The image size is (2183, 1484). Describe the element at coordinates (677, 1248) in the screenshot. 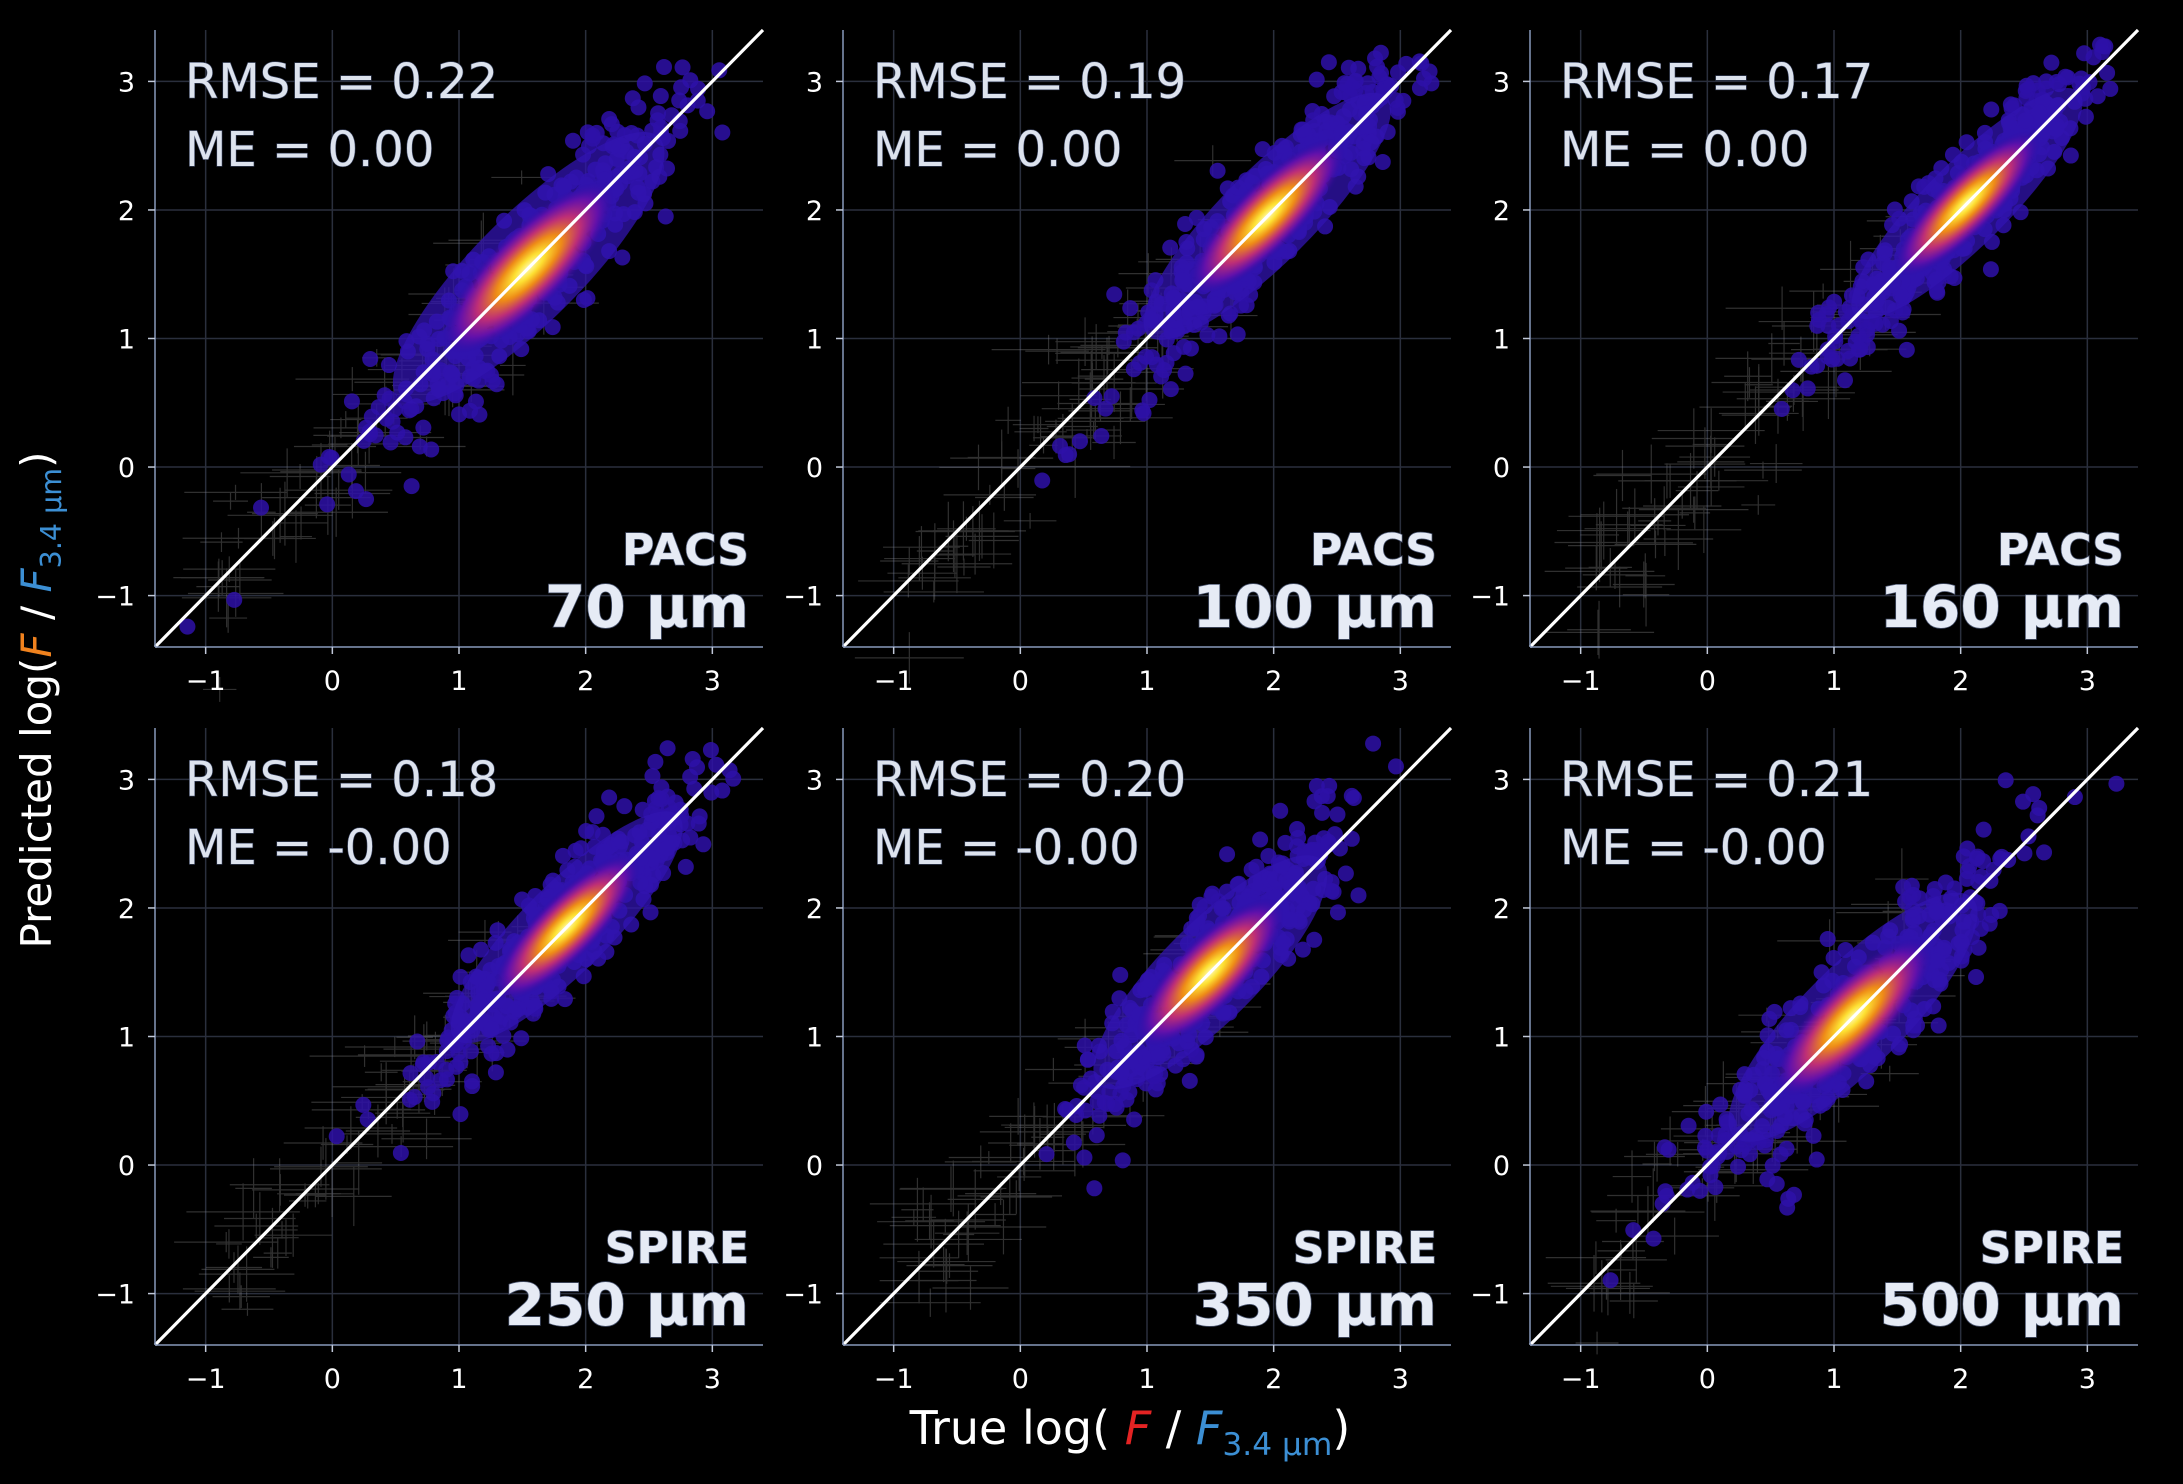

I see `instrument-label: SPIRE` at that location.